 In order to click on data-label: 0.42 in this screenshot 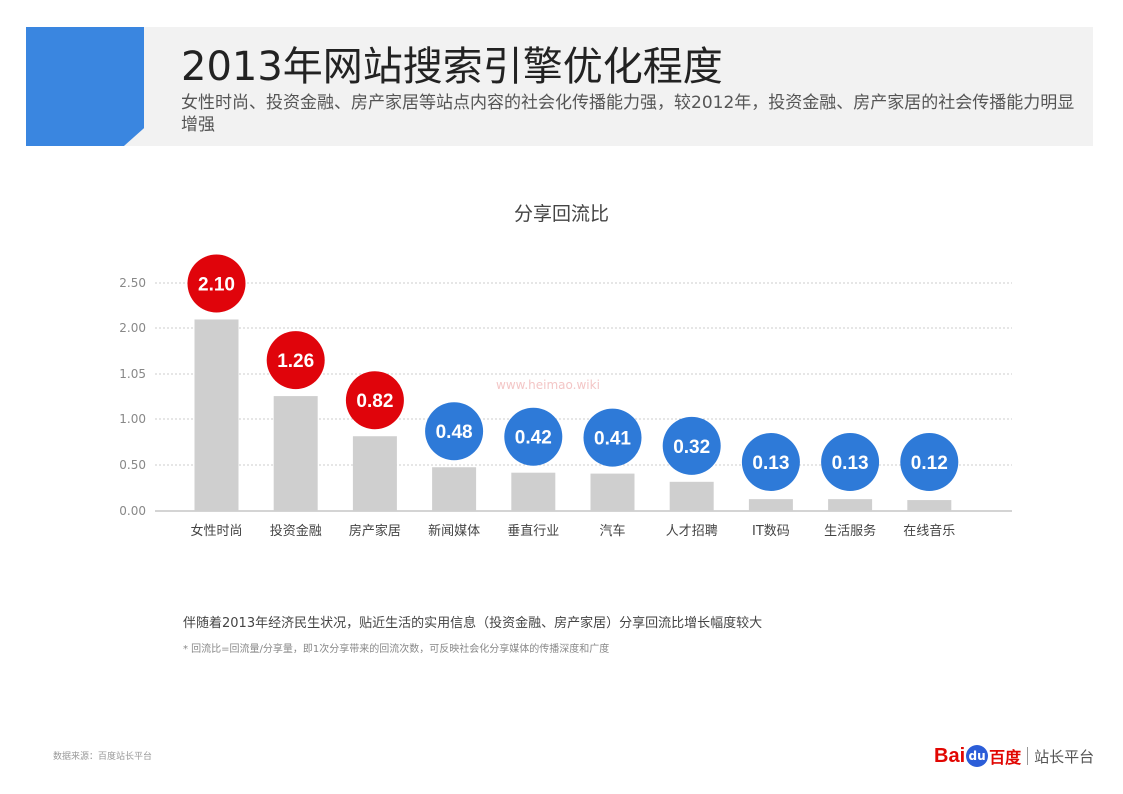, I will do `click(533, 438)`.